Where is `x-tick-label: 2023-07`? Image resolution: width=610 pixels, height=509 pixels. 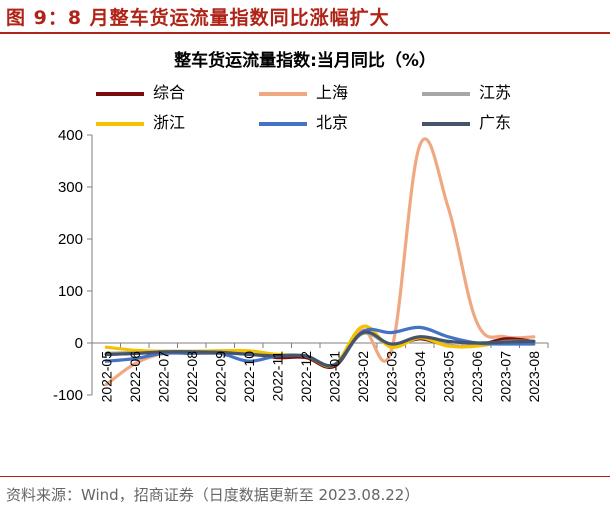 x-tick-label: 2023-07 is located at coordinates (505, 377).